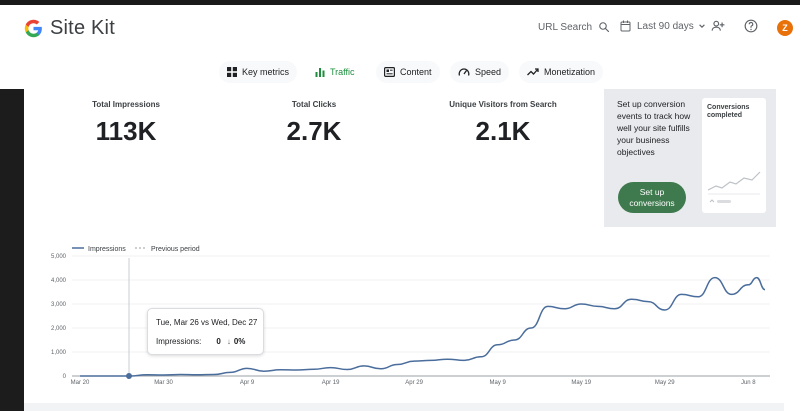  I want to click on url-search-label: URL Search, so click(565, 27).